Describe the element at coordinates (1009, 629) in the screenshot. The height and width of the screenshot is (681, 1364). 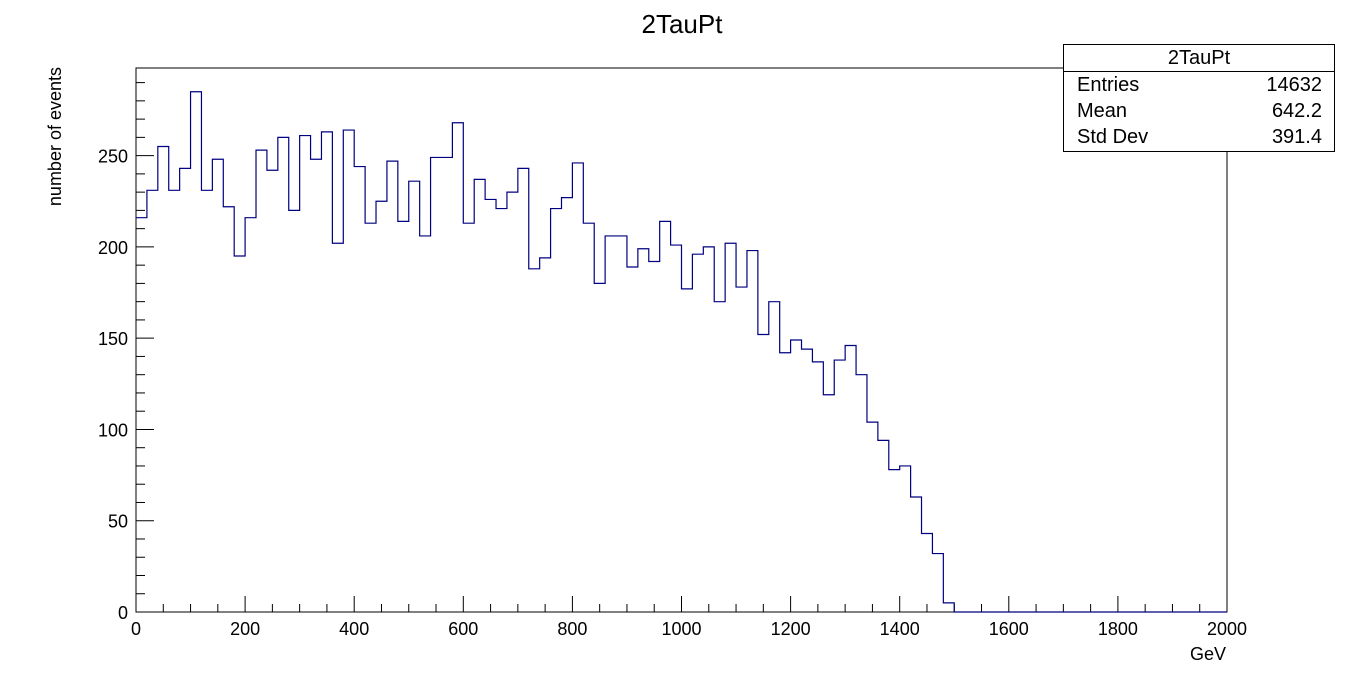
I see `x-tick-label: 1600` at that location.